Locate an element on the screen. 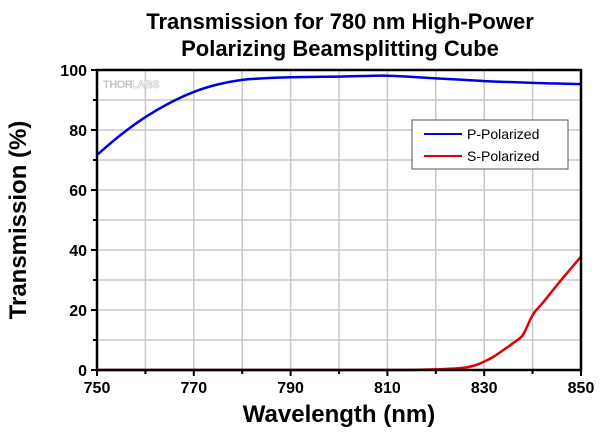 The height and width of the screenshot is (434, 600). legend-box is located at coordinates (490, 144).